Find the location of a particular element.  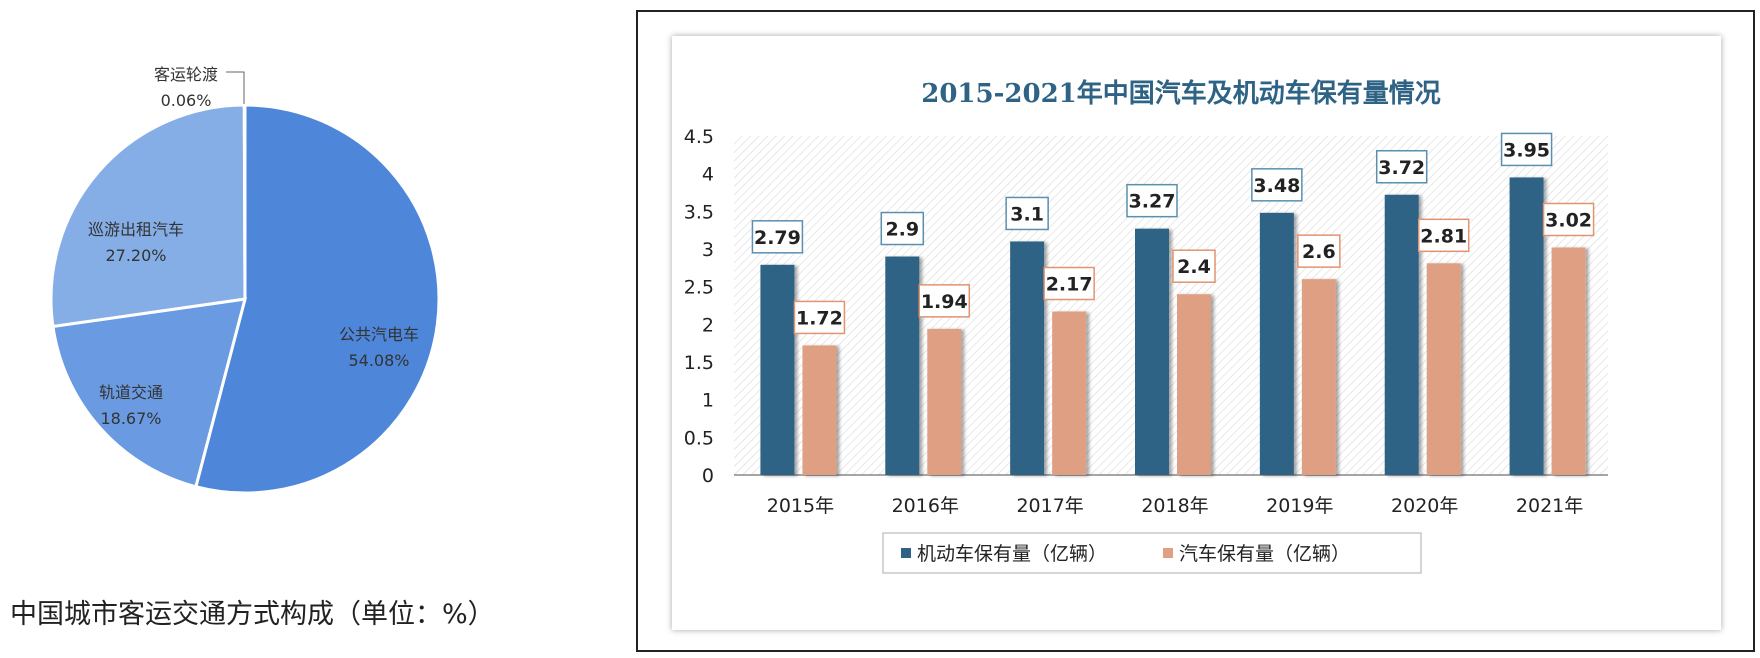

legend-box is located at coordinates (1152, 553).